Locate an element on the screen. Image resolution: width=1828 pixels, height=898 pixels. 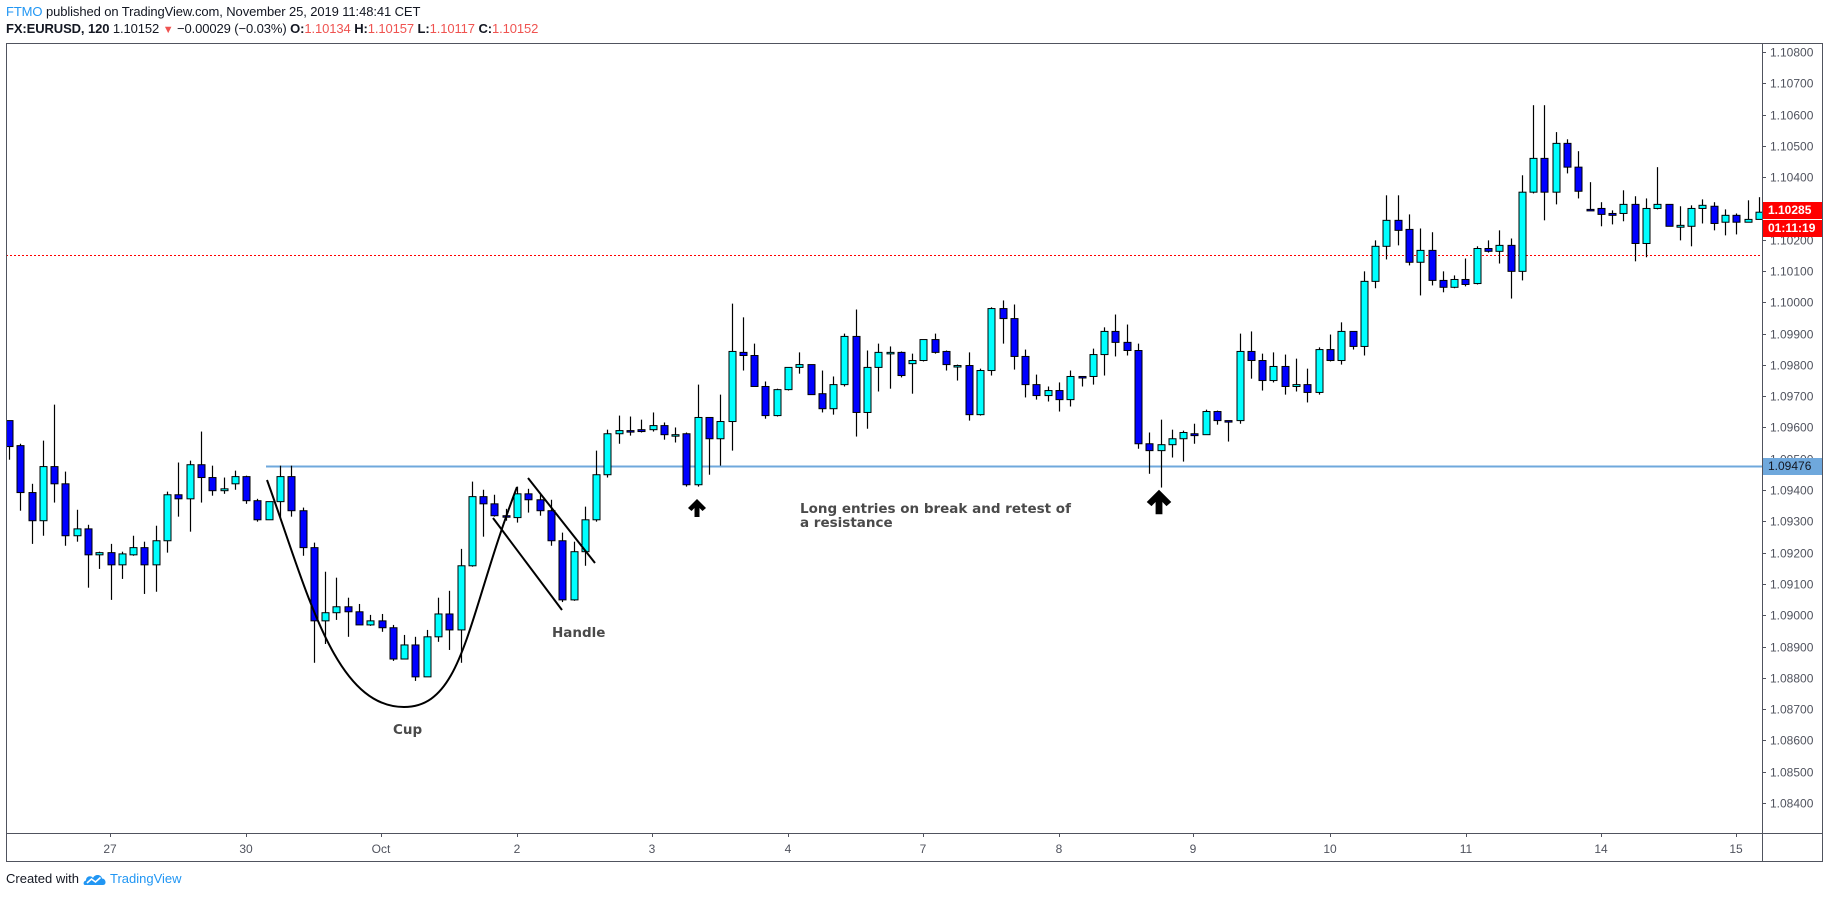
handle-label: Handle is located at coordinates (579, 633).